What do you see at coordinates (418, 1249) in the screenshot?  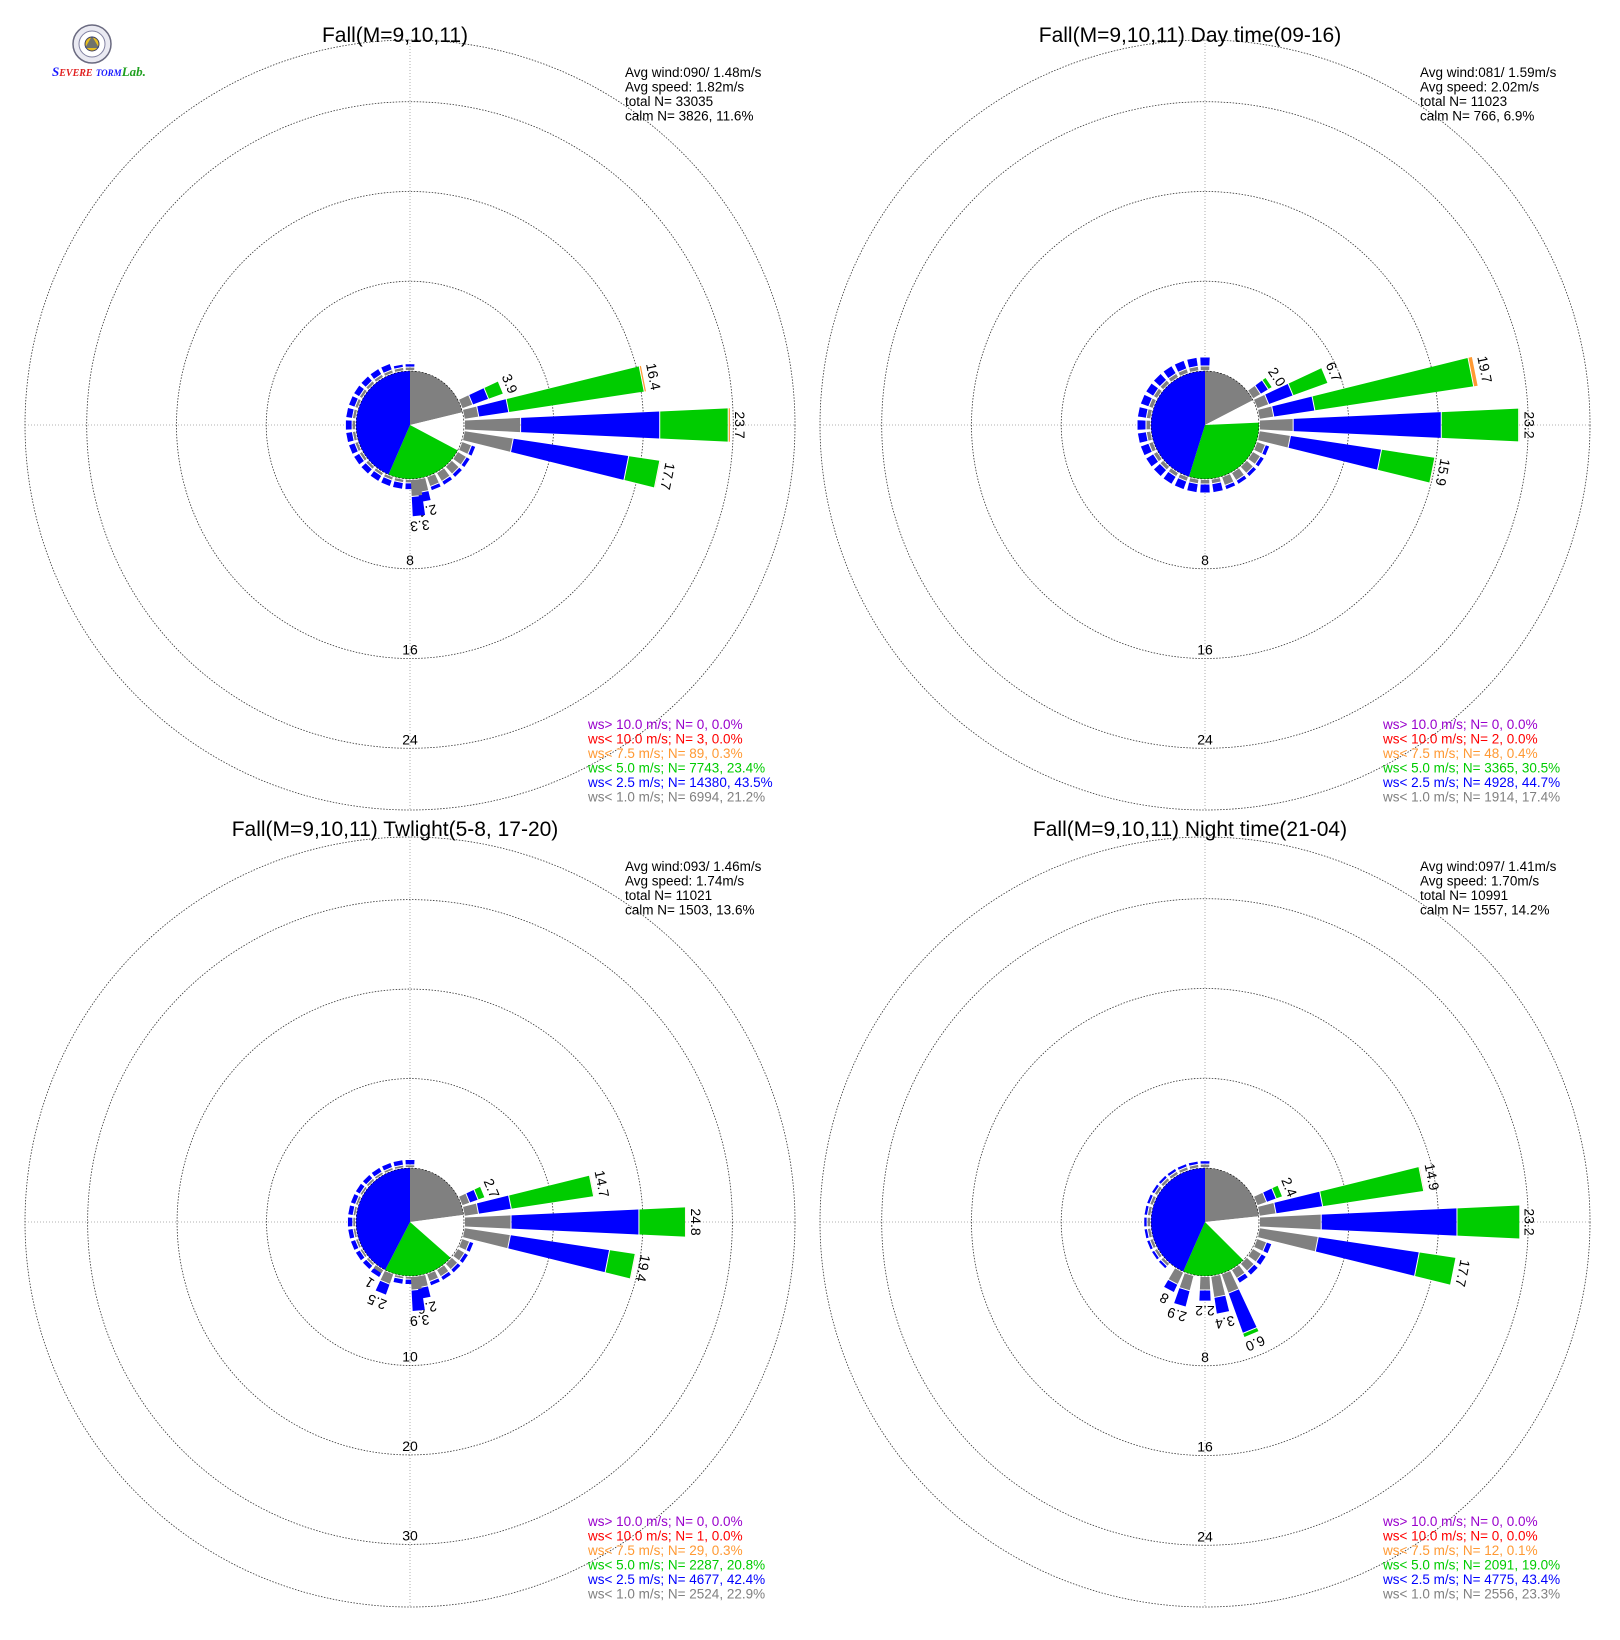 I see `pie-slice-lt5` at bounding box center [418, 1249].